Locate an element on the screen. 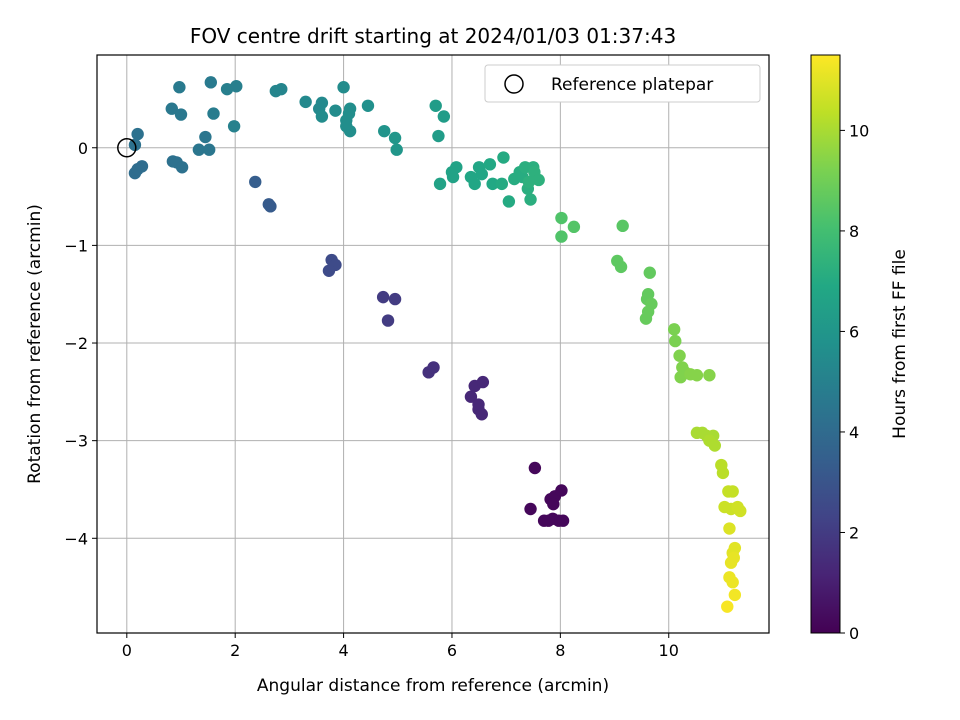 This screenshot has height=720, width=960. x-axis-ticks: 0 2 4 6 8 10 is located at coordinates (400, 646).